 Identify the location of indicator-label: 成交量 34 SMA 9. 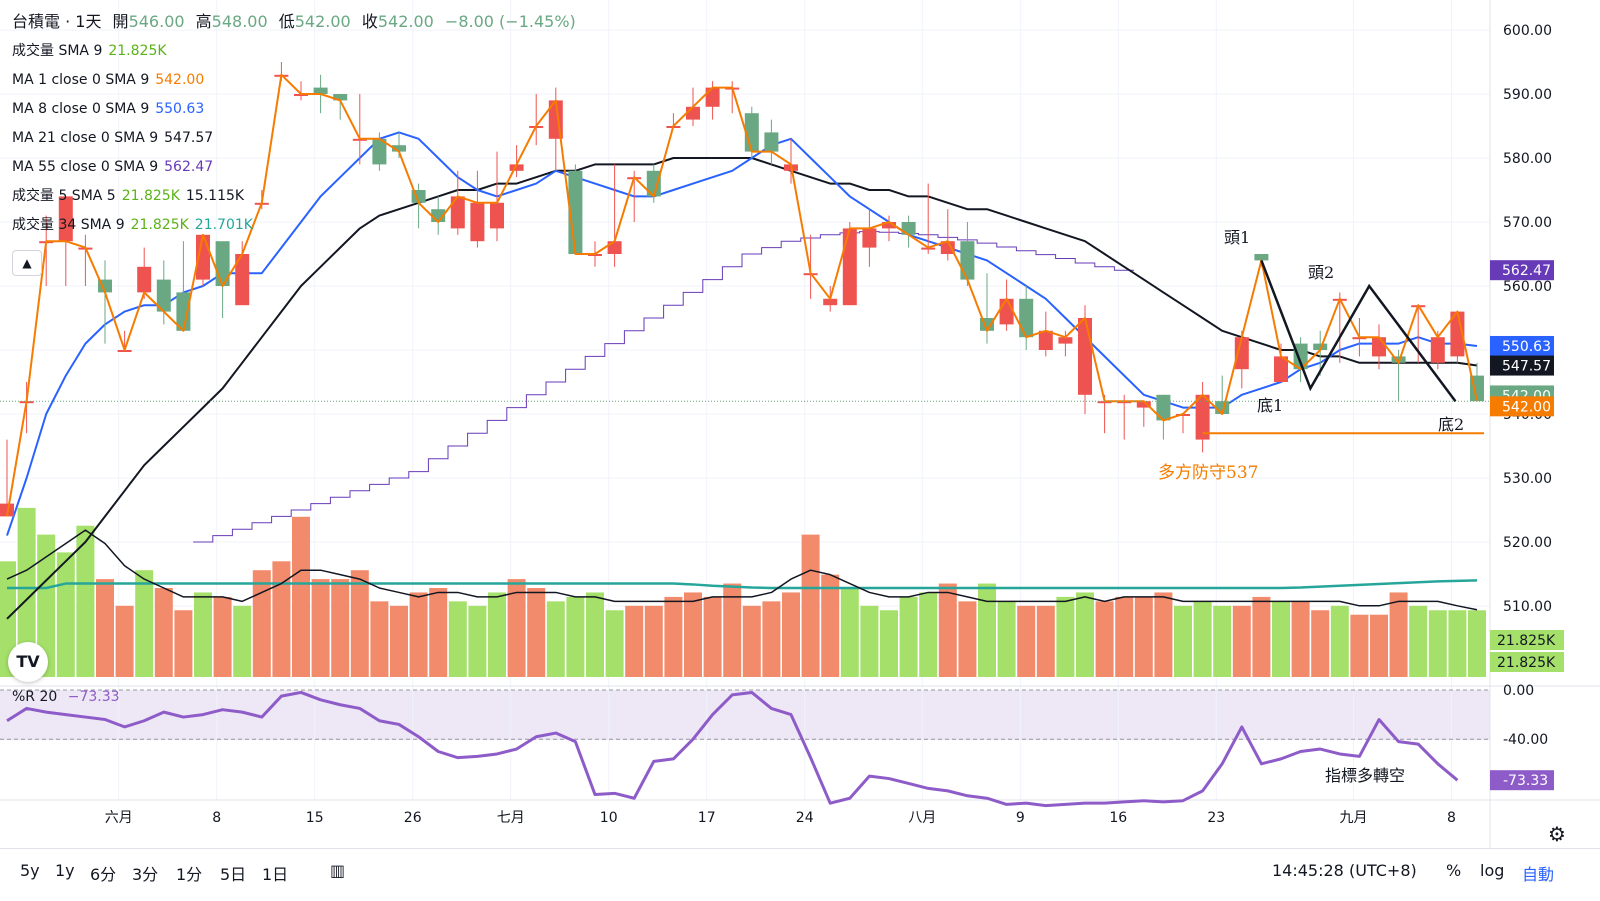
(68, 225).